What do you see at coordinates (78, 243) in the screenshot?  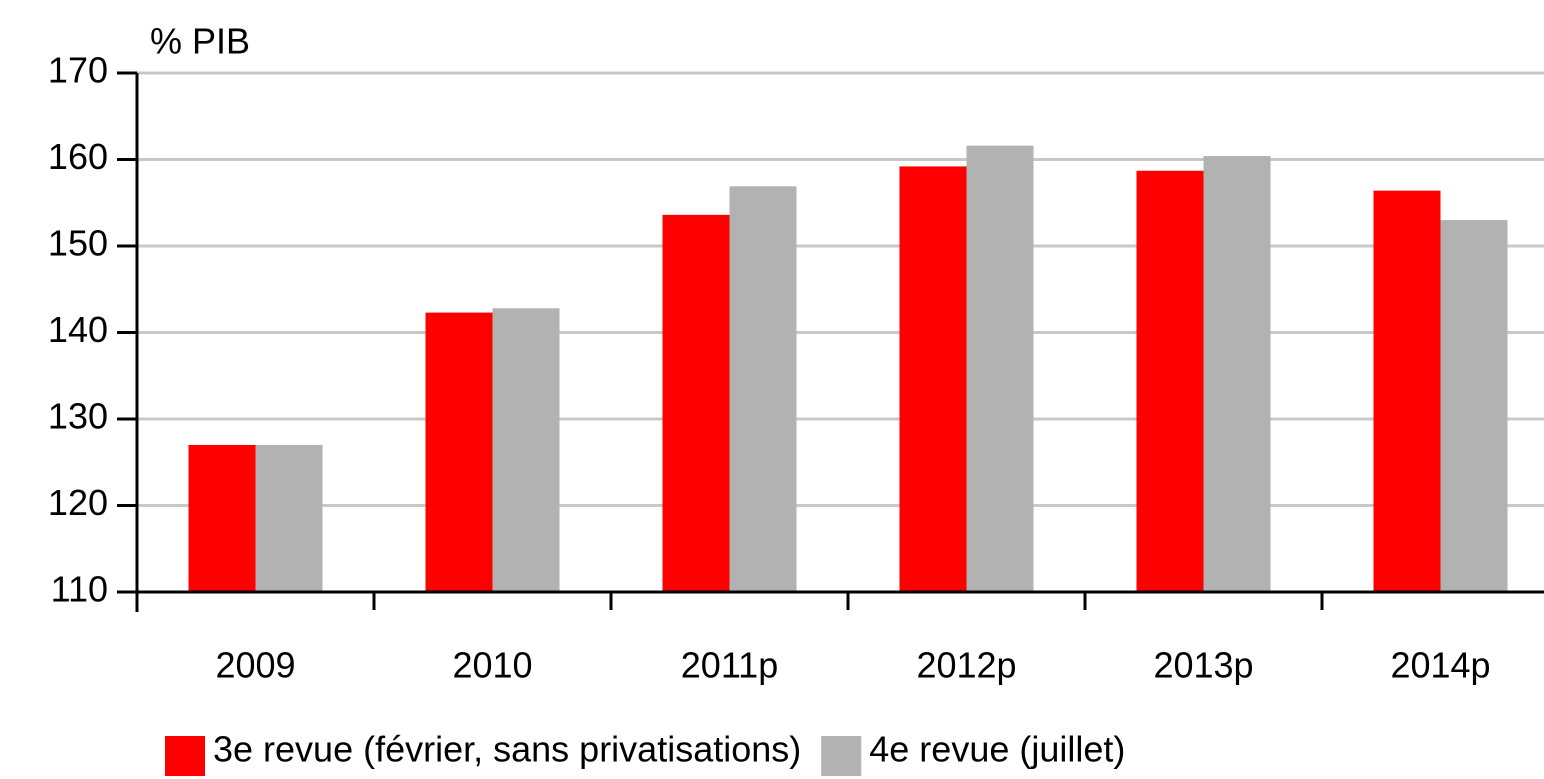 I see `y-tick-label: 150` at bounding box center [78, 243].